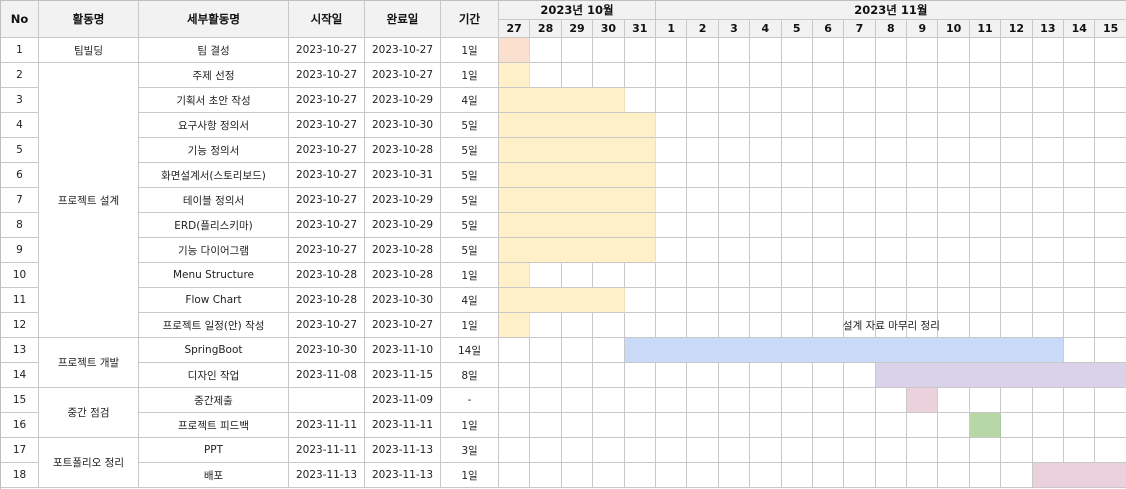 This screenshot has height=489, width=1126. Describe the element at coordinates (20, 375) in the screenshot. I see `row-number: 14` at that location.